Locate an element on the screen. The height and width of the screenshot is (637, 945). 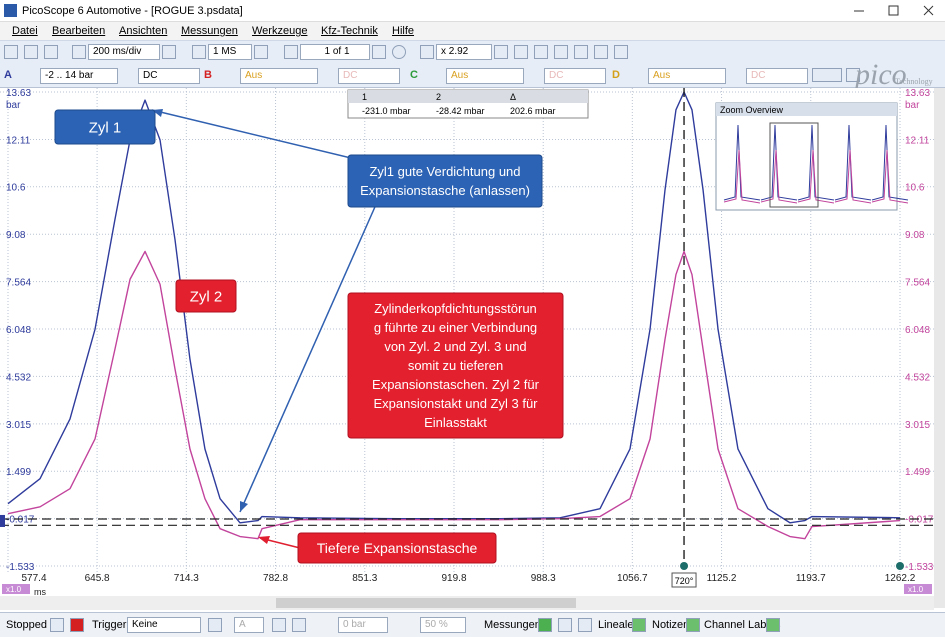
toolbar: 200 ms/div 1 MS 1 of 1 x 2.92 is located at coordinates (472, 52).